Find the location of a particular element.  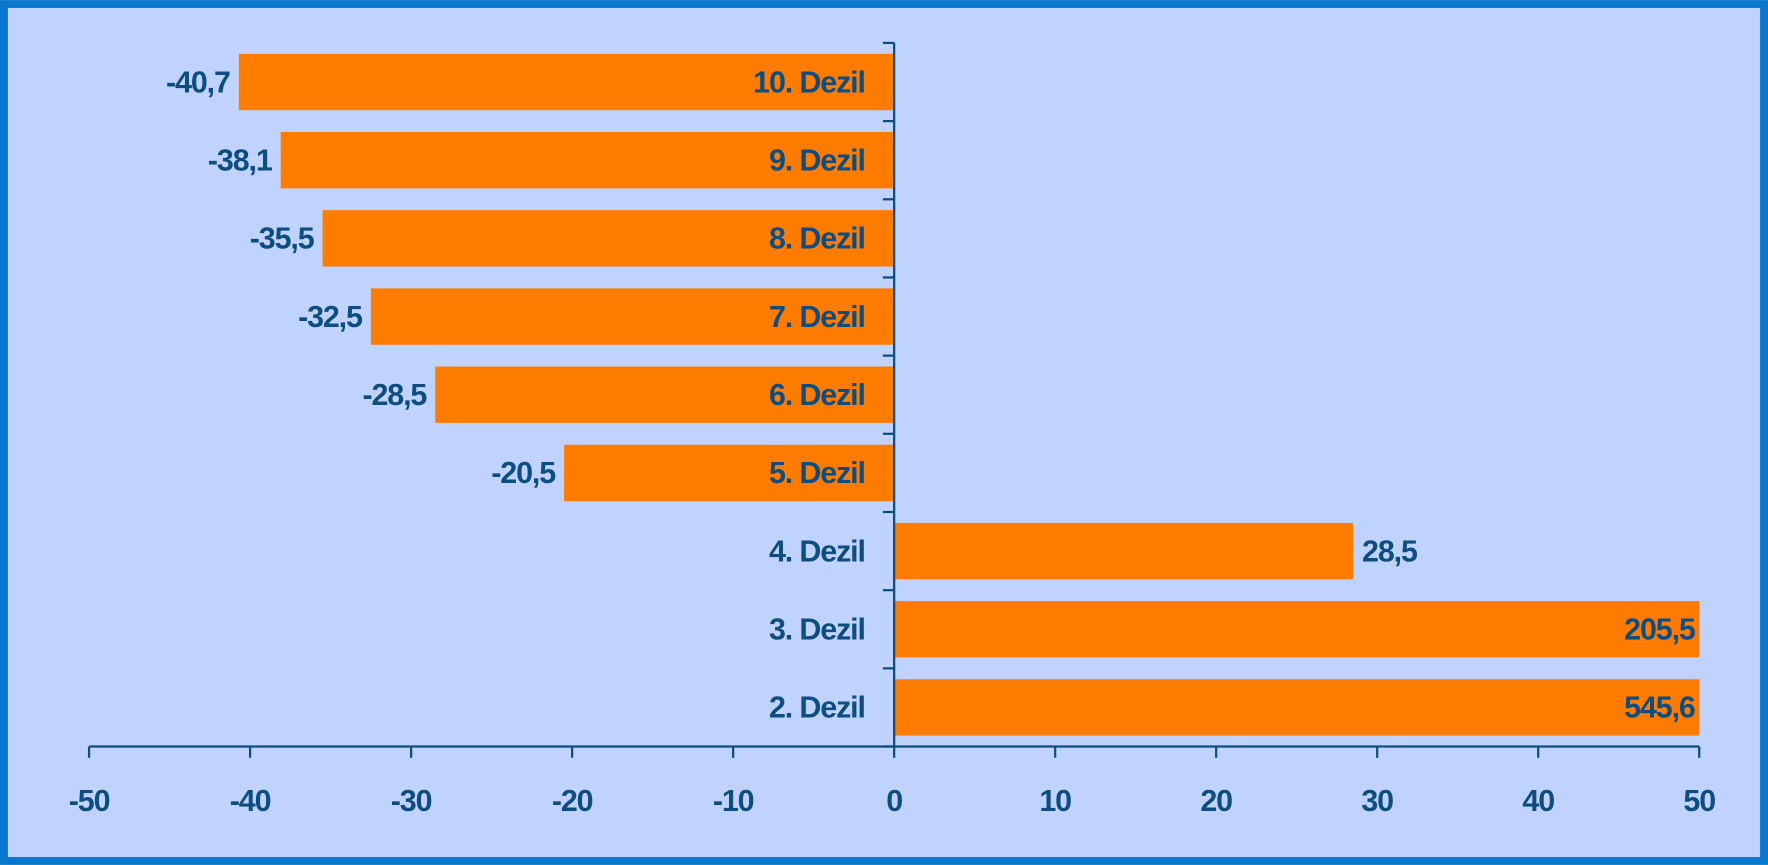

x-tick-label: 50 is located at coordinates (1699, 801).